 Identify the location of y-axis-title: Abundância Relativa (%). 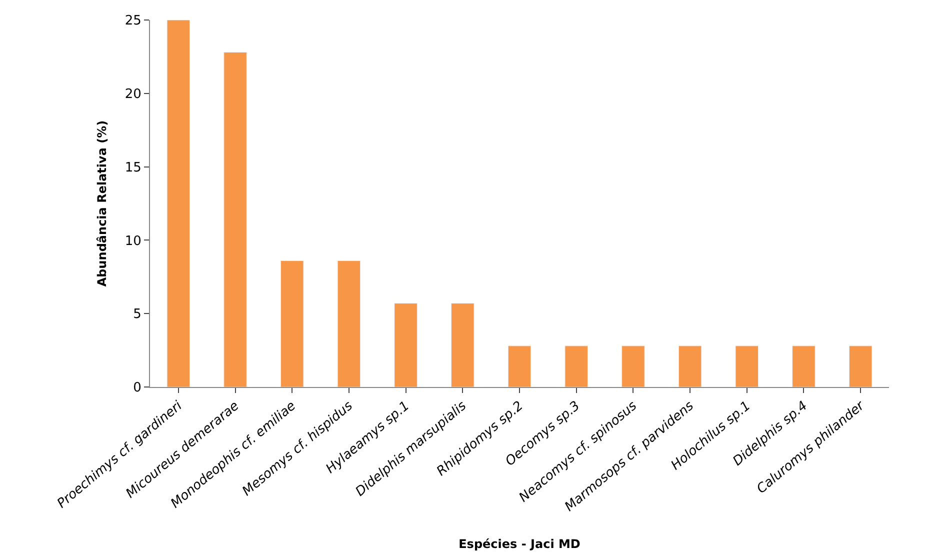
(102, 203).